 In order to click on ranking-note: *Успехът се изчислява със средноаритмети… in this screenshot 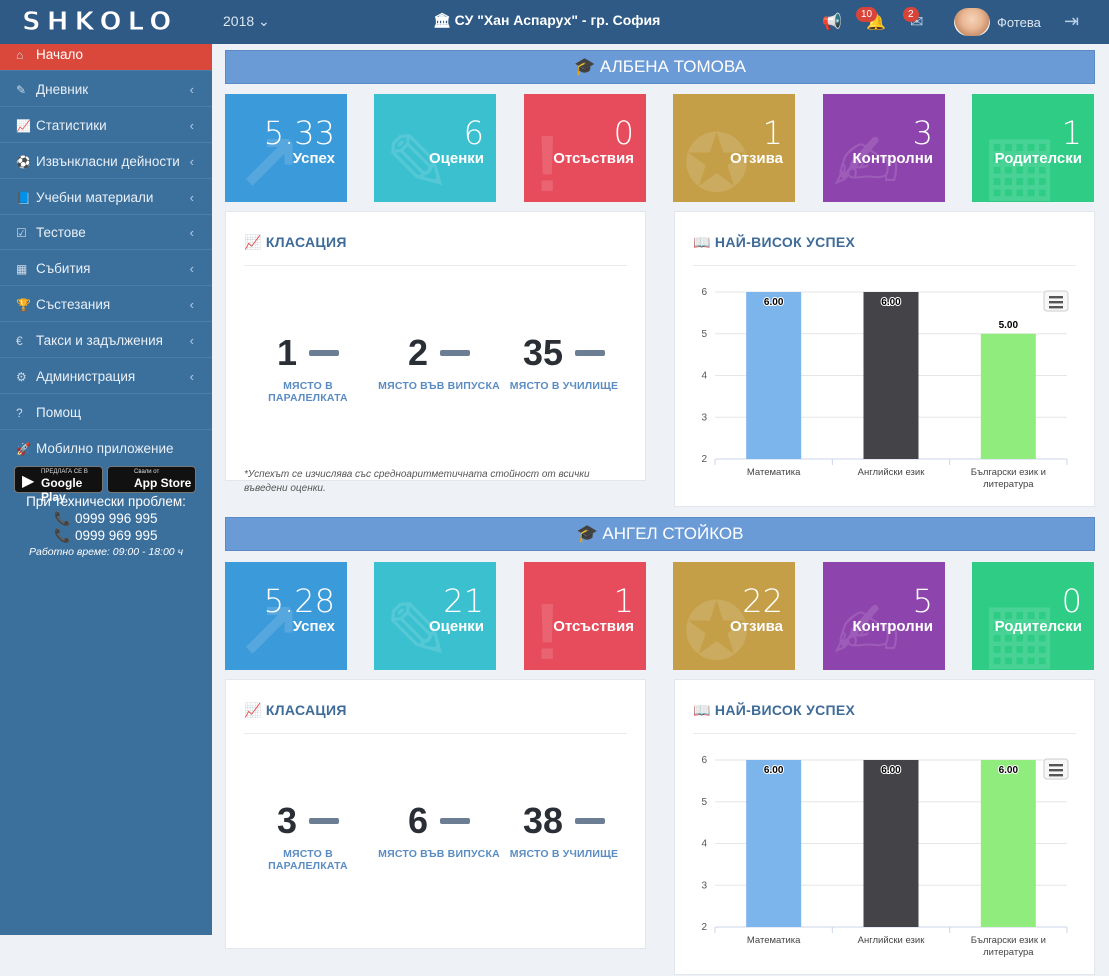, I will do `click(417, 481)`.